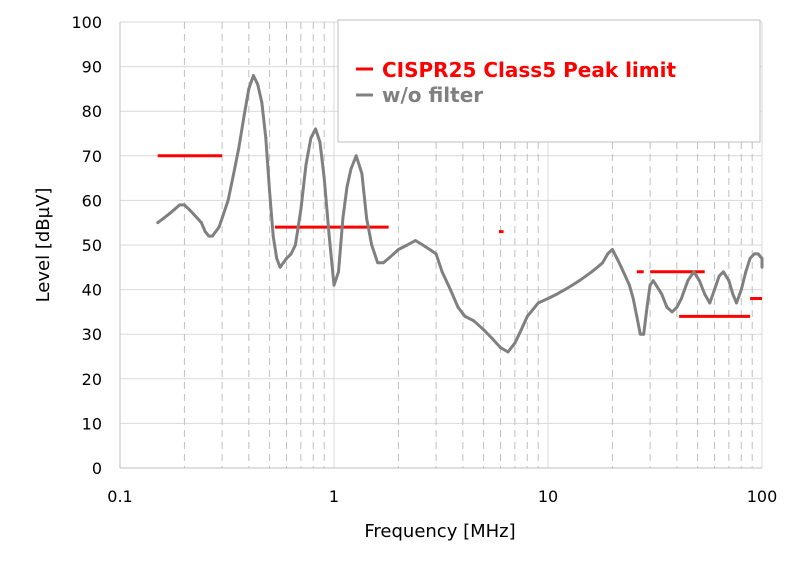 This screenshot has width=801, height=572. What do you see at coordinates (92, 379) in the screenshot?
I see `y-tick-label: 20` at bounding box center [92, 379].